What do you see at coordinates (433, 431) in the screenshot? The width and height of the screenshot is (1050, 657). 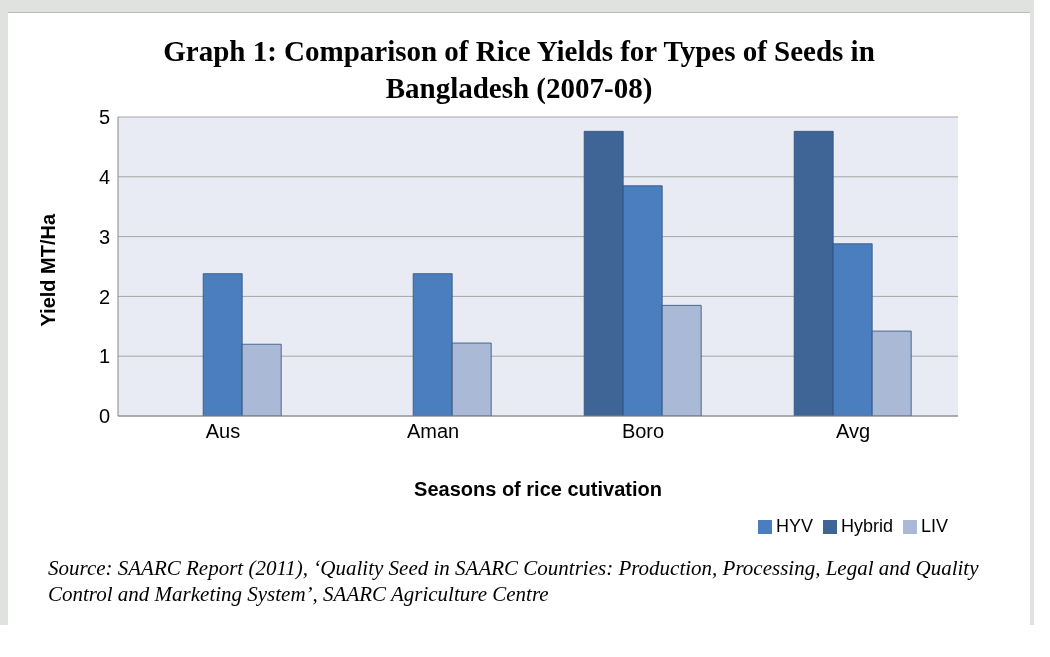 I see `x-tick-label: Aman` at bounding box center [433, 431].